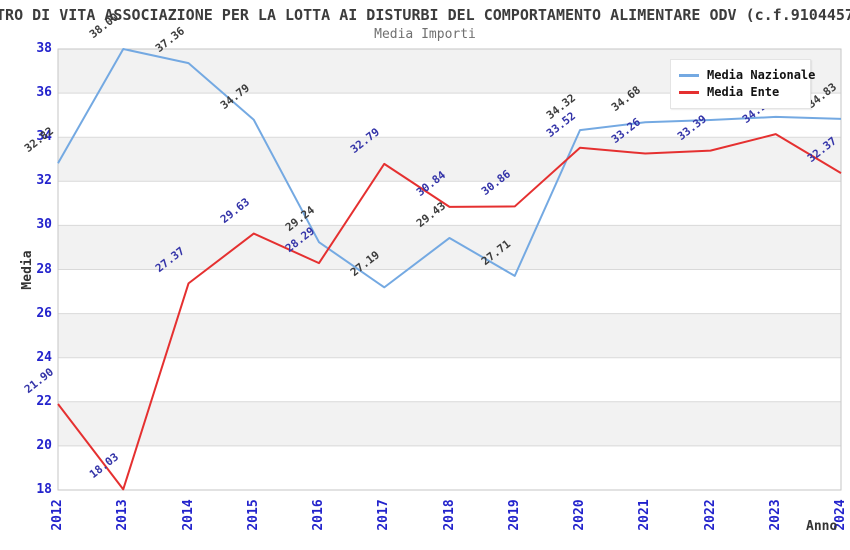  I want to click on x-tick-label: 2014, so click(188, 515).